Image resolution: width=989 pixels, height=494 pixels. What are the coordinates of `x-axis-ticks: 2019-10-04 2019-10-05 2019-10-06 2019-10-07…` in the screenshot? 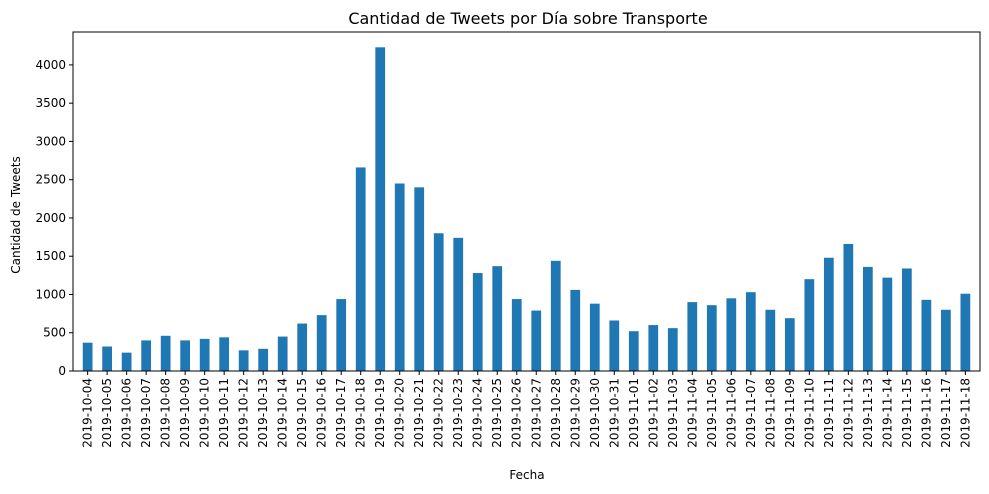 It's located at (526, 409).